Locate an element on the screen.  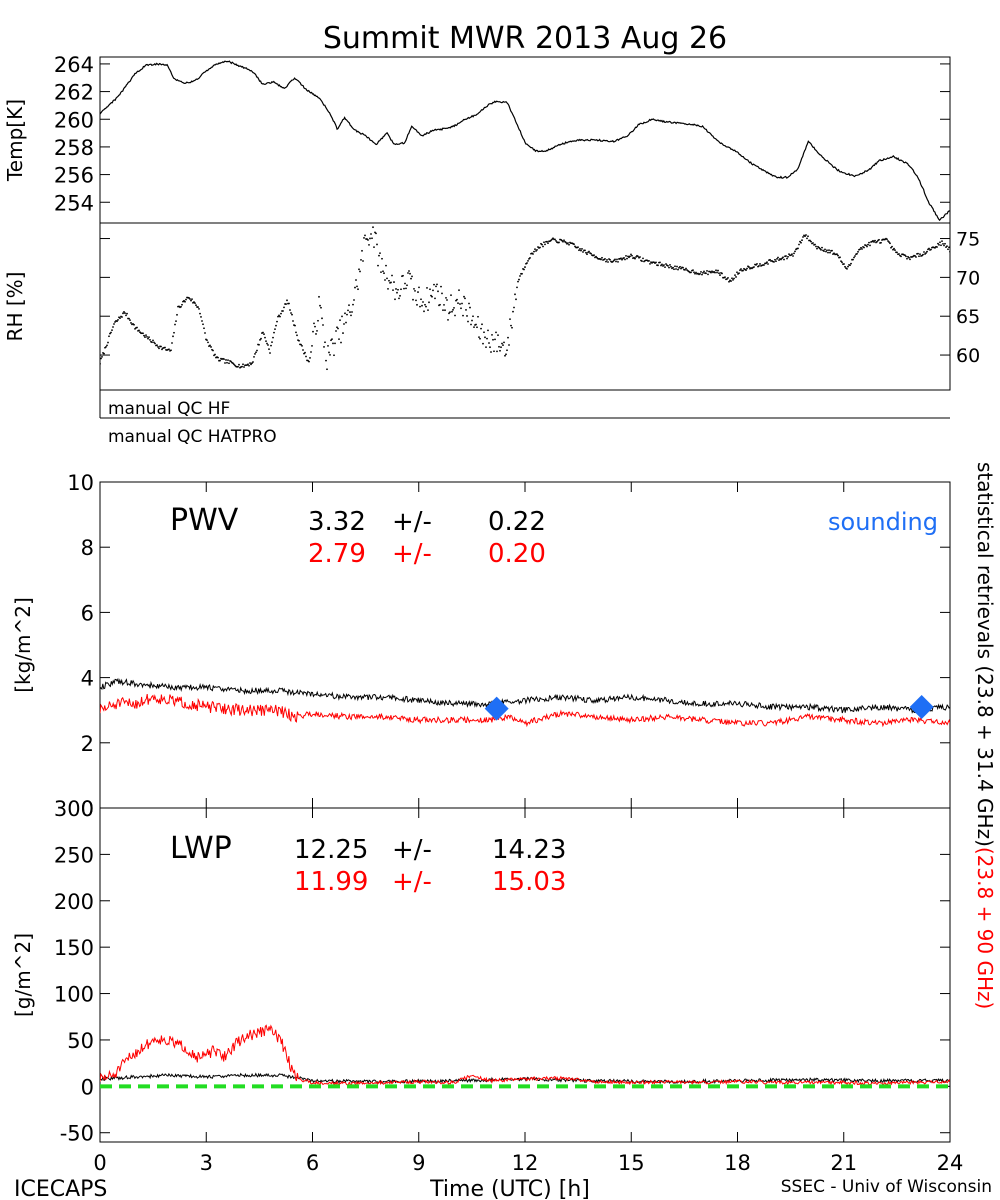
lwp-stat-pm-red: +/- is located at coordinates (412, 882).